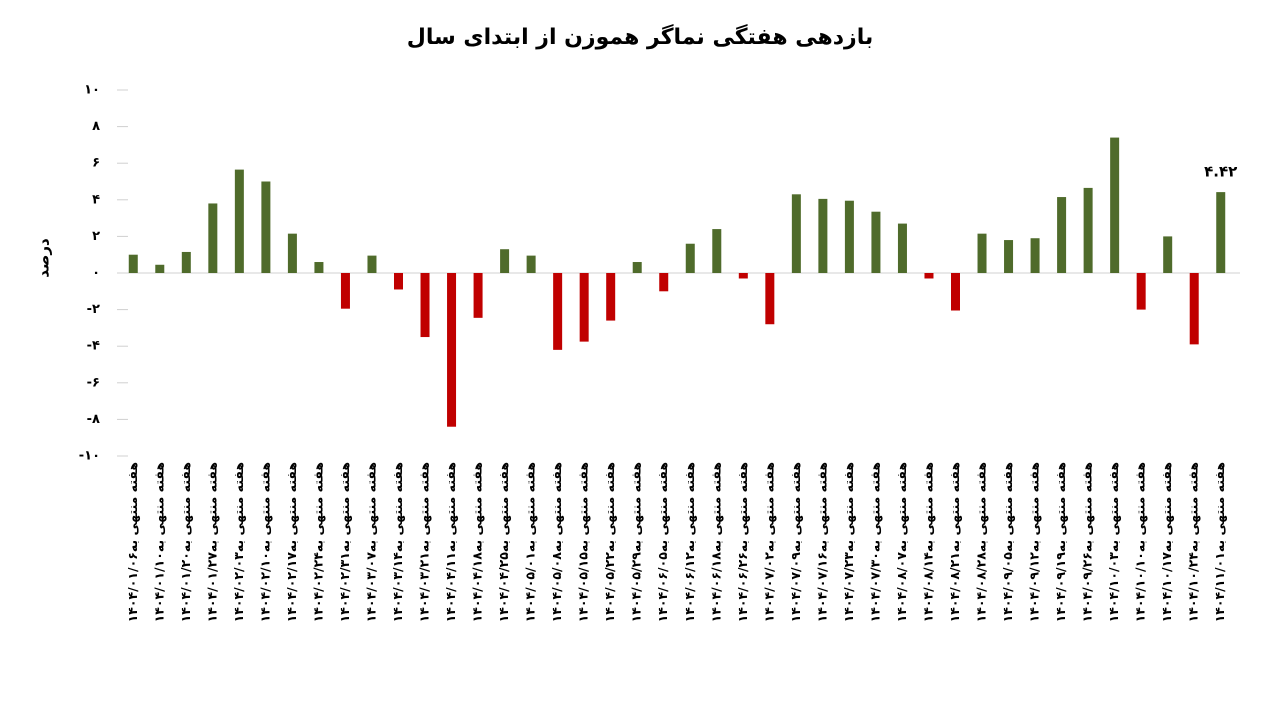 This screenshot has height=702, width=1280. What do you see at coordinates (158, 542) in the screenshot?
I see `x-tick-label: هفته منتهی به۱۴۰۴/۰۱/۱۰` at bounding box center [158, 542].